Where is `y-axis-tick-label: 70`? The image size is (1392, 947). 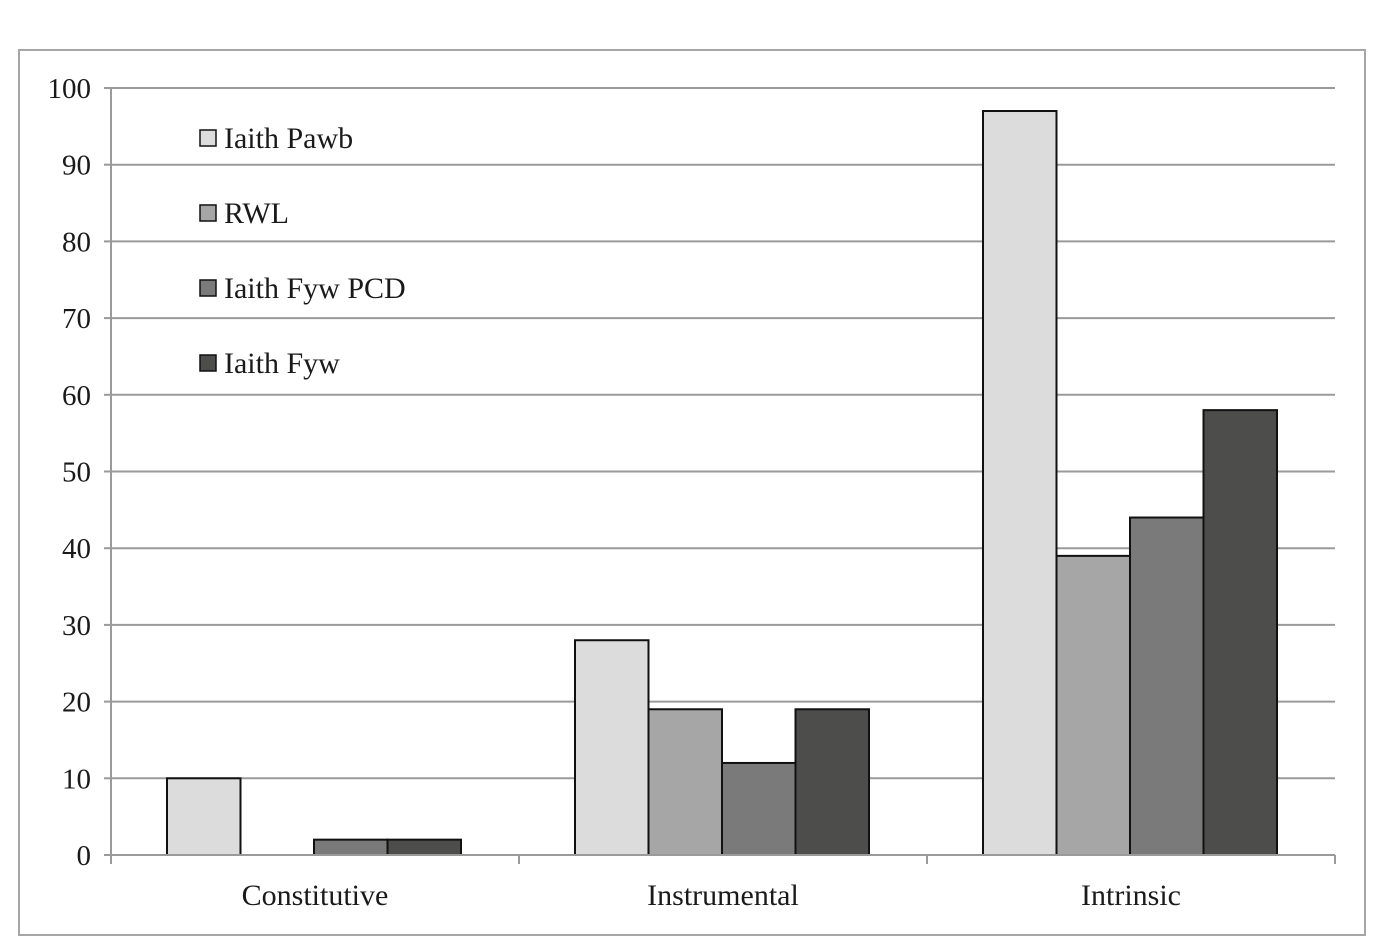 y-axis-tick-label: 70 is located at coordinates (76, 319).